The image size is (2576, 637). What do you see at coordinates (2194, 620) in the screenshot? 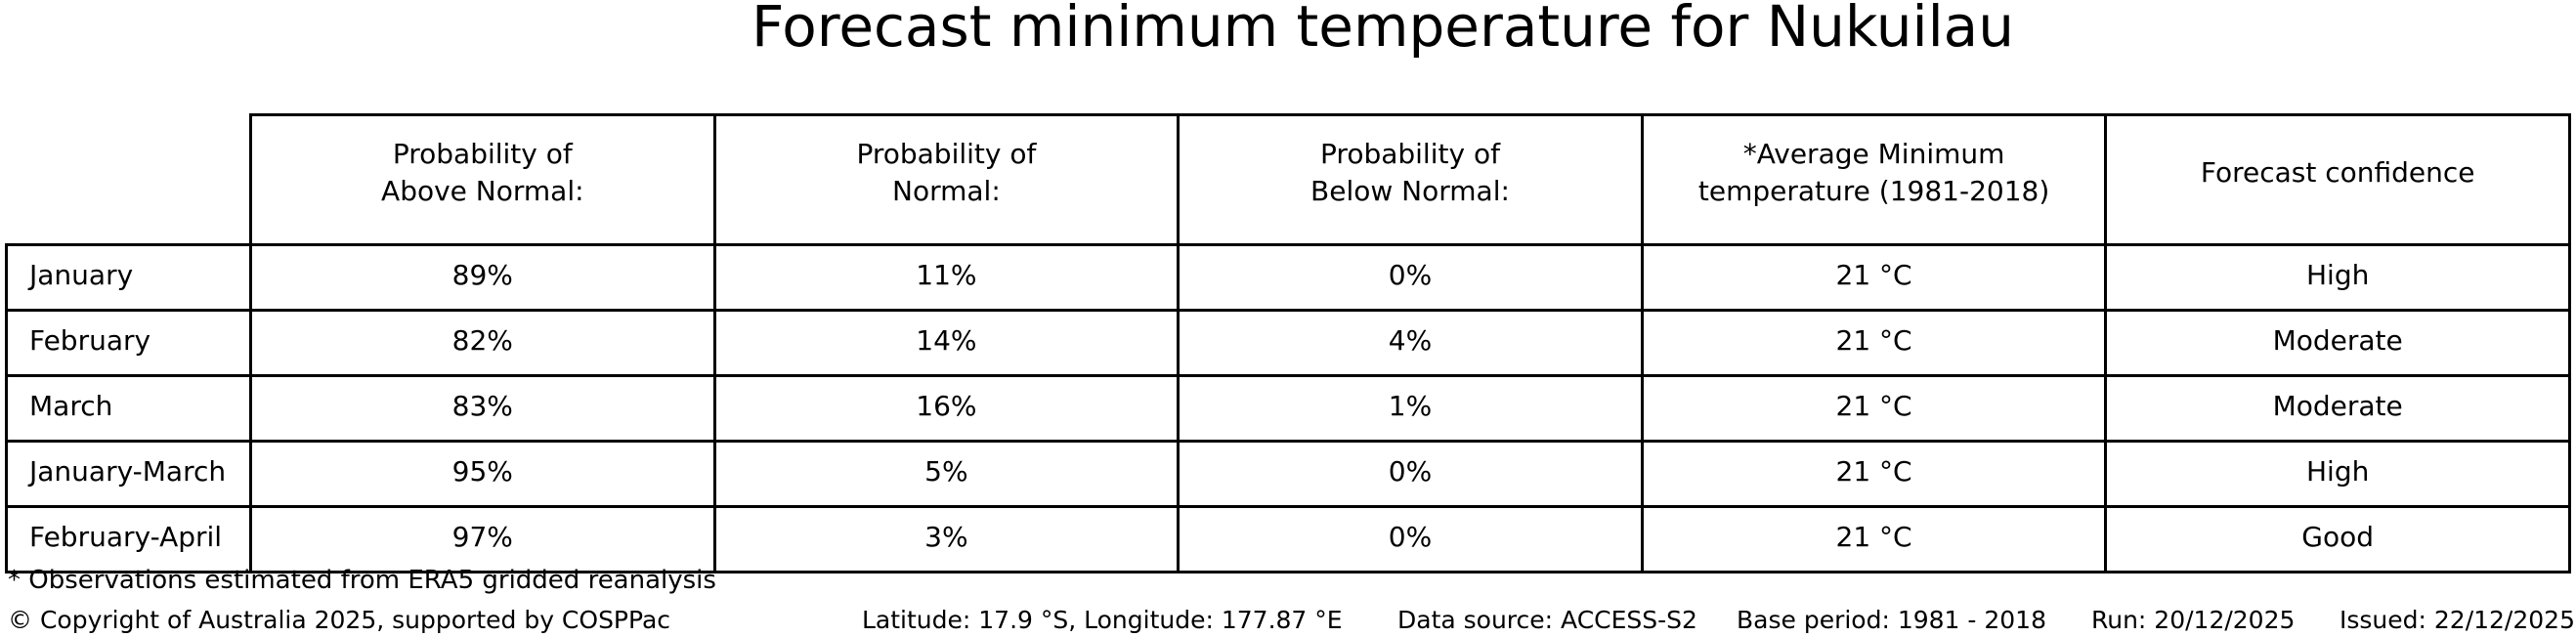
I see `run-date-text: Run: 20/12/2025` at bounding box center [2194, 620].